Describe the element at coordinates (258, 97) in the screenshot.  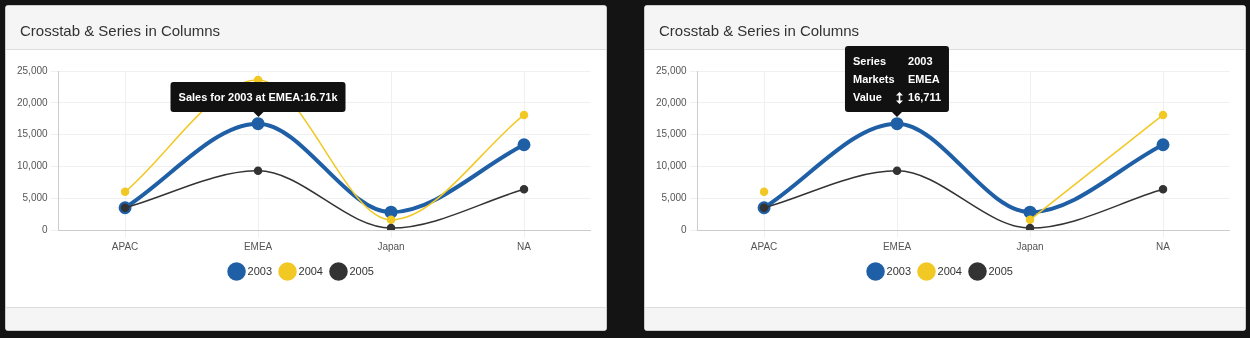
I see `annotation: Sales for 2003 at EMEA:16.71k` at that location.